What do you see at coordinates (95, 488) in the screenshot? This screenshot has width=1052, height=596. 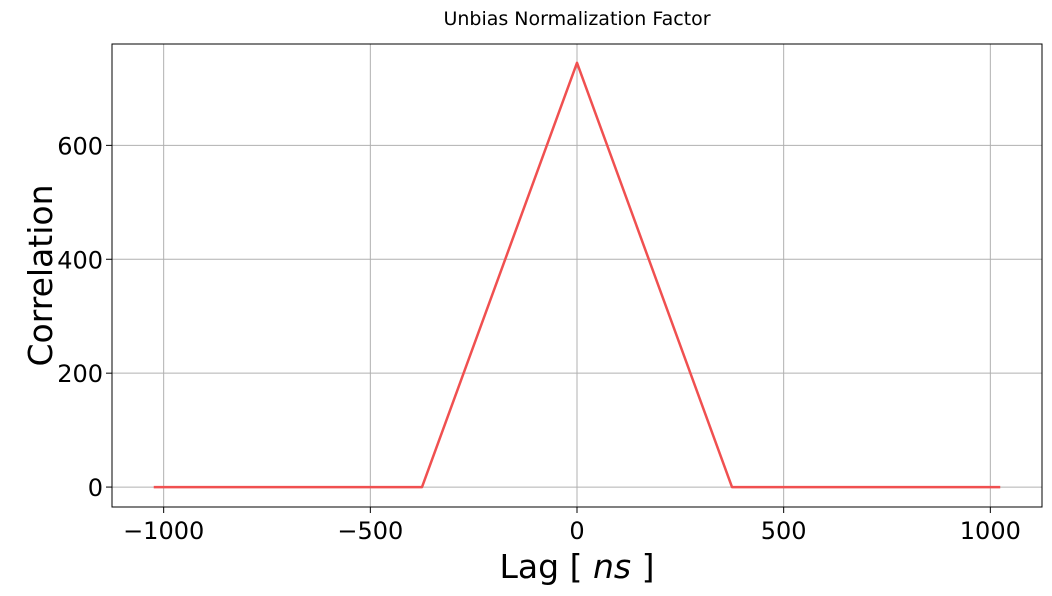 I see `y-tick-label: 0` at bounding box center [95, 488].